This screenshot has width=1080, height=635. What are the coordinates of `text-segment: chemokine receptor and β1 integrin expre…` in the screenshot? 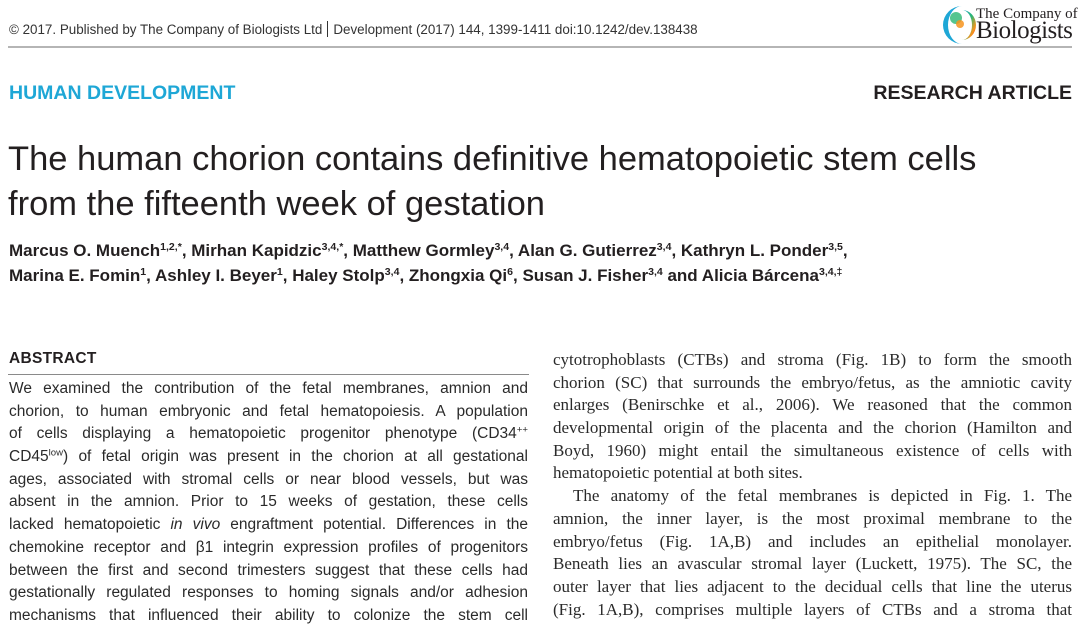 It's located at (268, 547).